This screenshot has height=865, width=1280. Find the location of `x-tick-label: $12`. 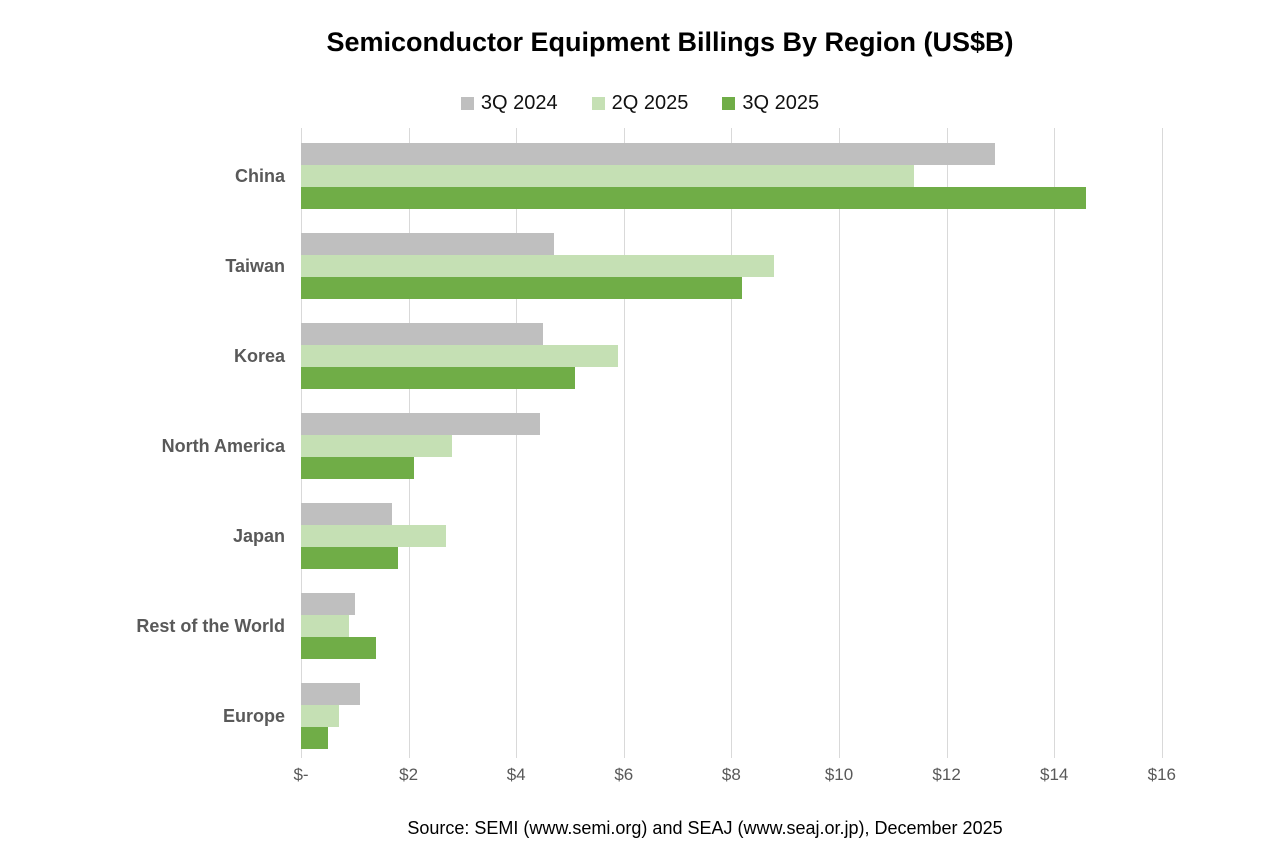

x-tick-label: $12 is located at coordinates (946, 774).